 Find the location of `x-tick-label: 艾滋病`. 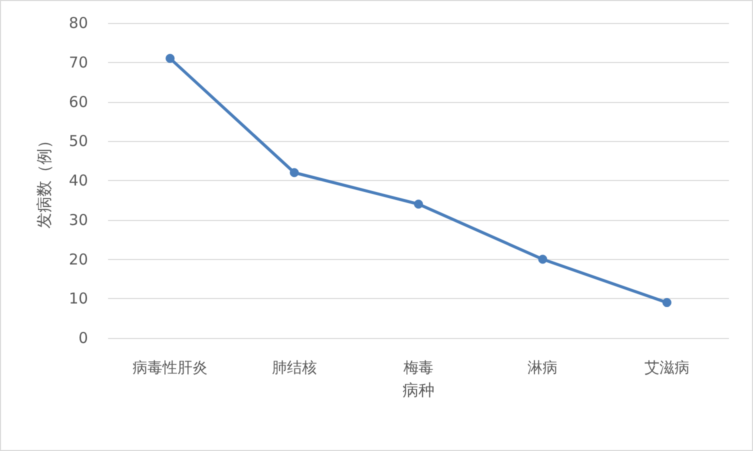

x-tick-label: 艾滋病 is located at coordinates (667, 367).